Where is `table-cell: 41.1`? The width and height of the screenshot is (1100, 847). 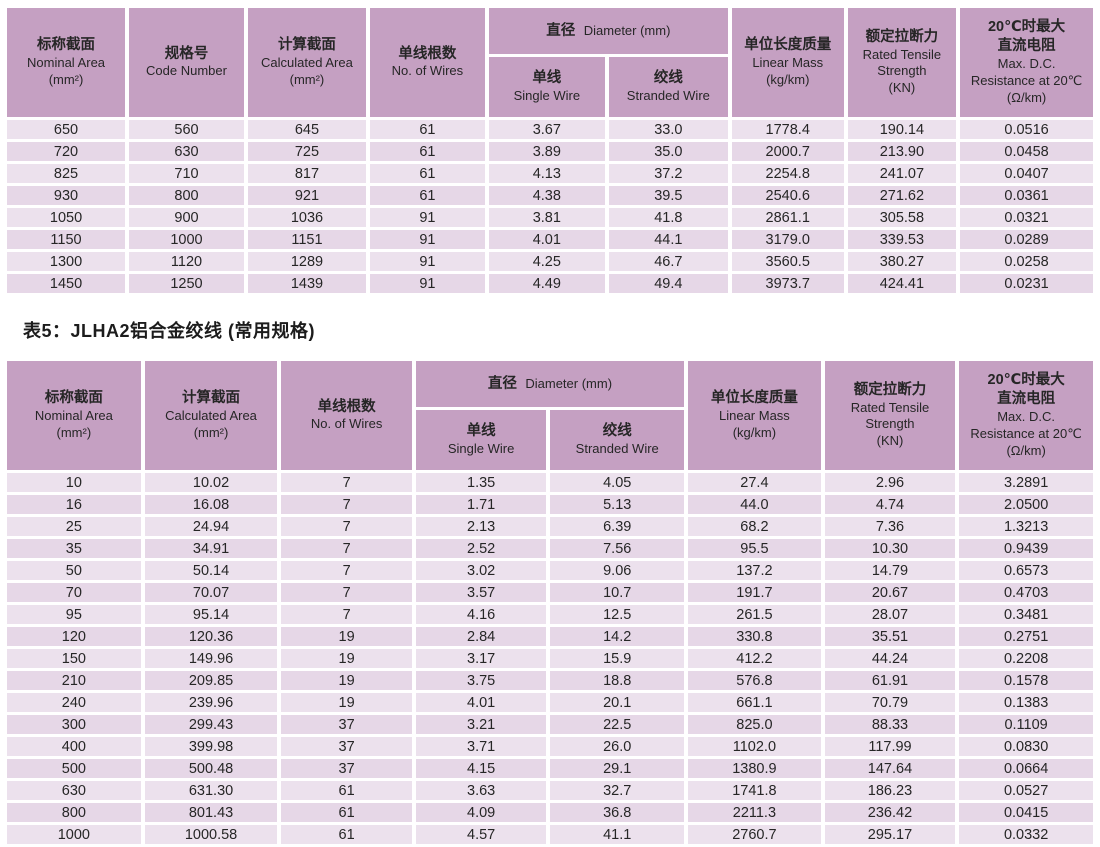
table-cell: 41.1 is located at coordinates (617, 834).